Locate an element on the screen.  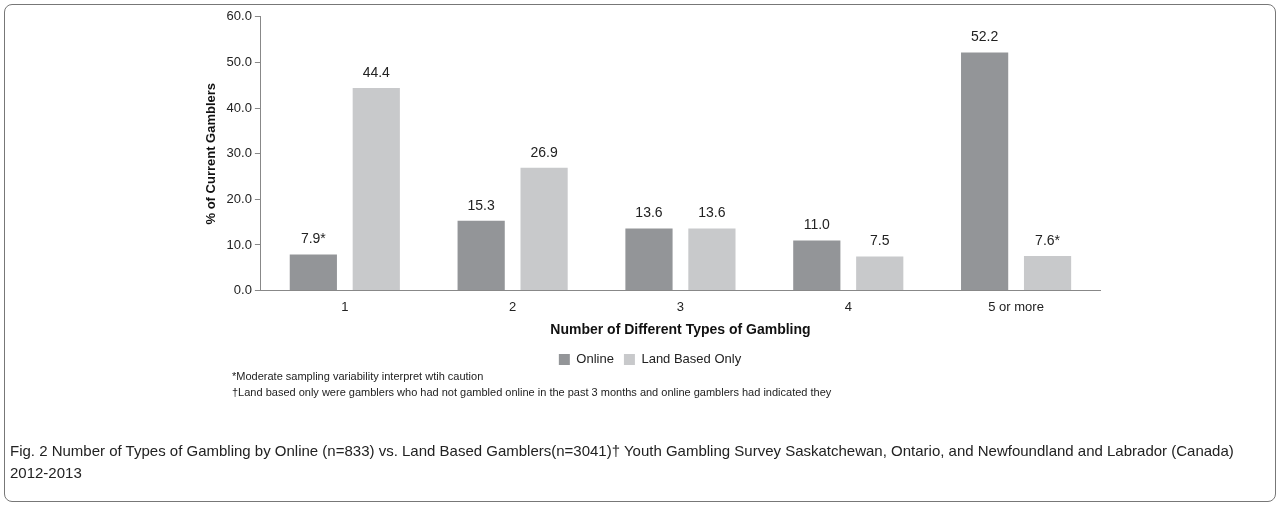
y-tick-label: 20.0 is located at coordinates (239, 198).